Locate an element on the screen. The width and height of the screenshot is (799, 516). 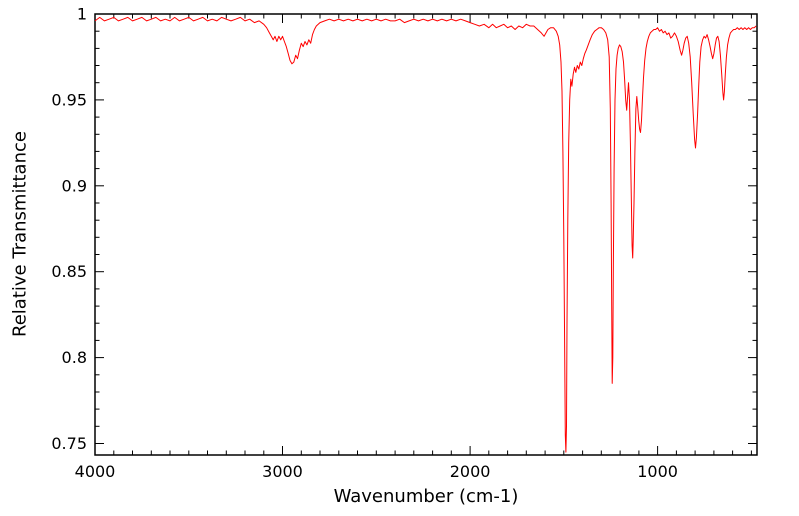
x-tick-label: 1000 is located at coordinates (657, 471).